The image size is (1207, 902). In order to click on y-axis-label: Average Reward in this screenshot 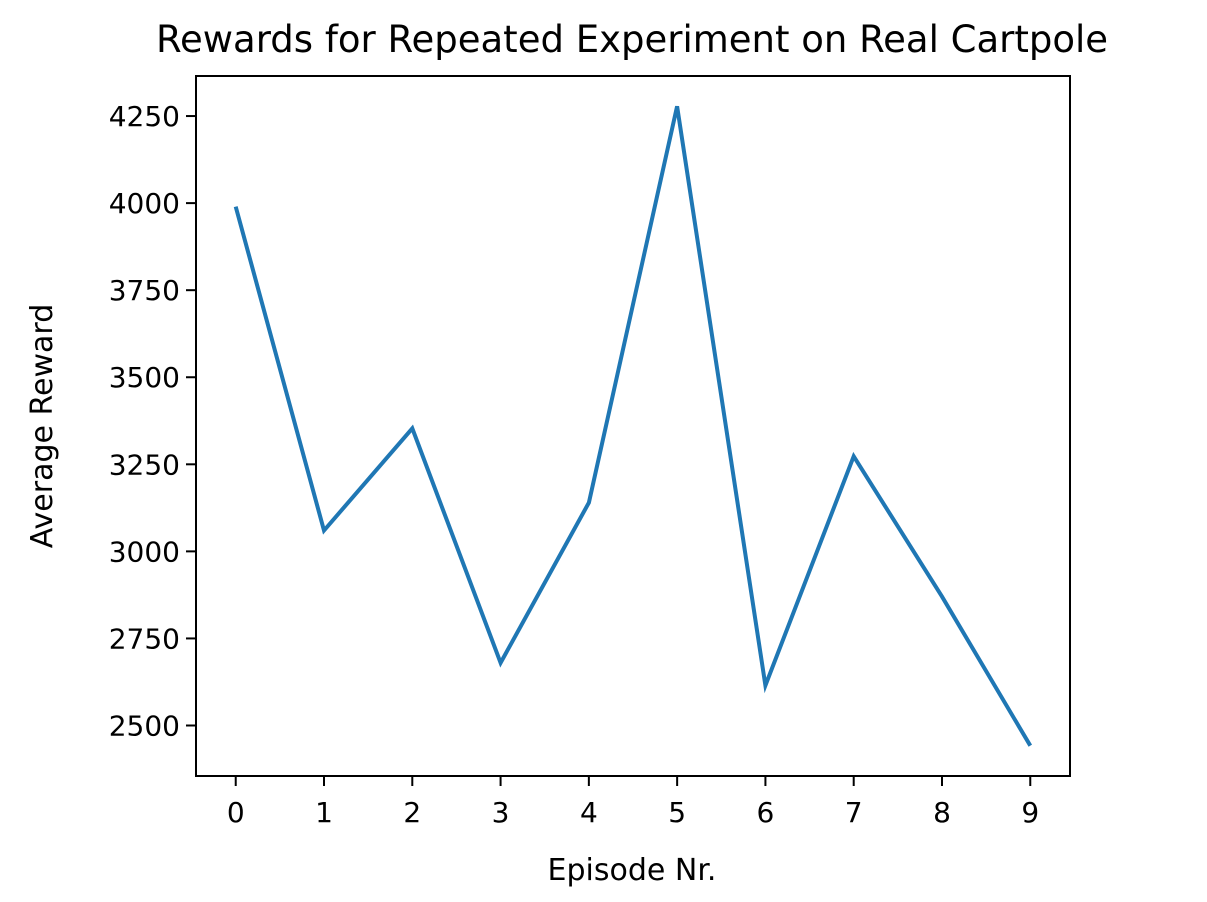, I will do `click(42, 426)`.